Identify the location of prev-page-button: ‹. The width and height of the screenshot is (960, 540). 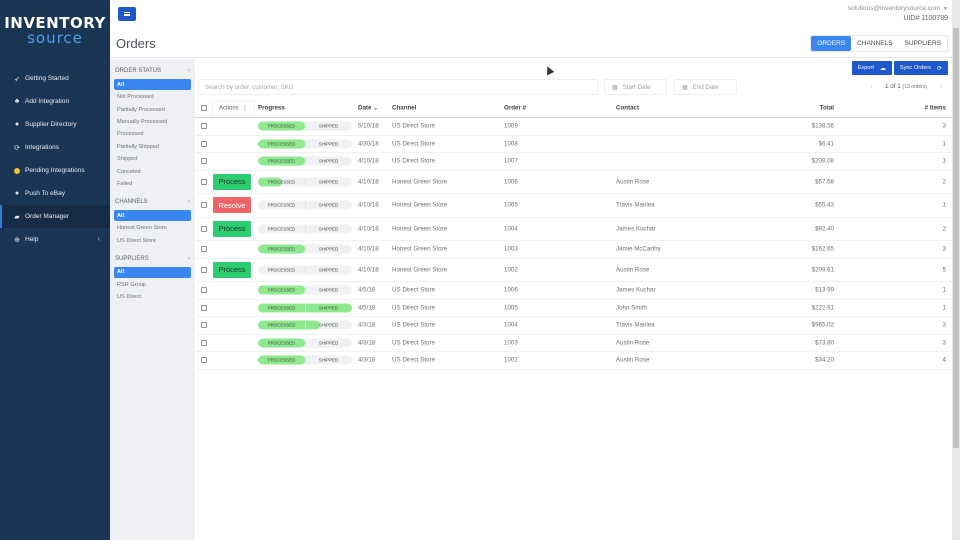
(872, 86).